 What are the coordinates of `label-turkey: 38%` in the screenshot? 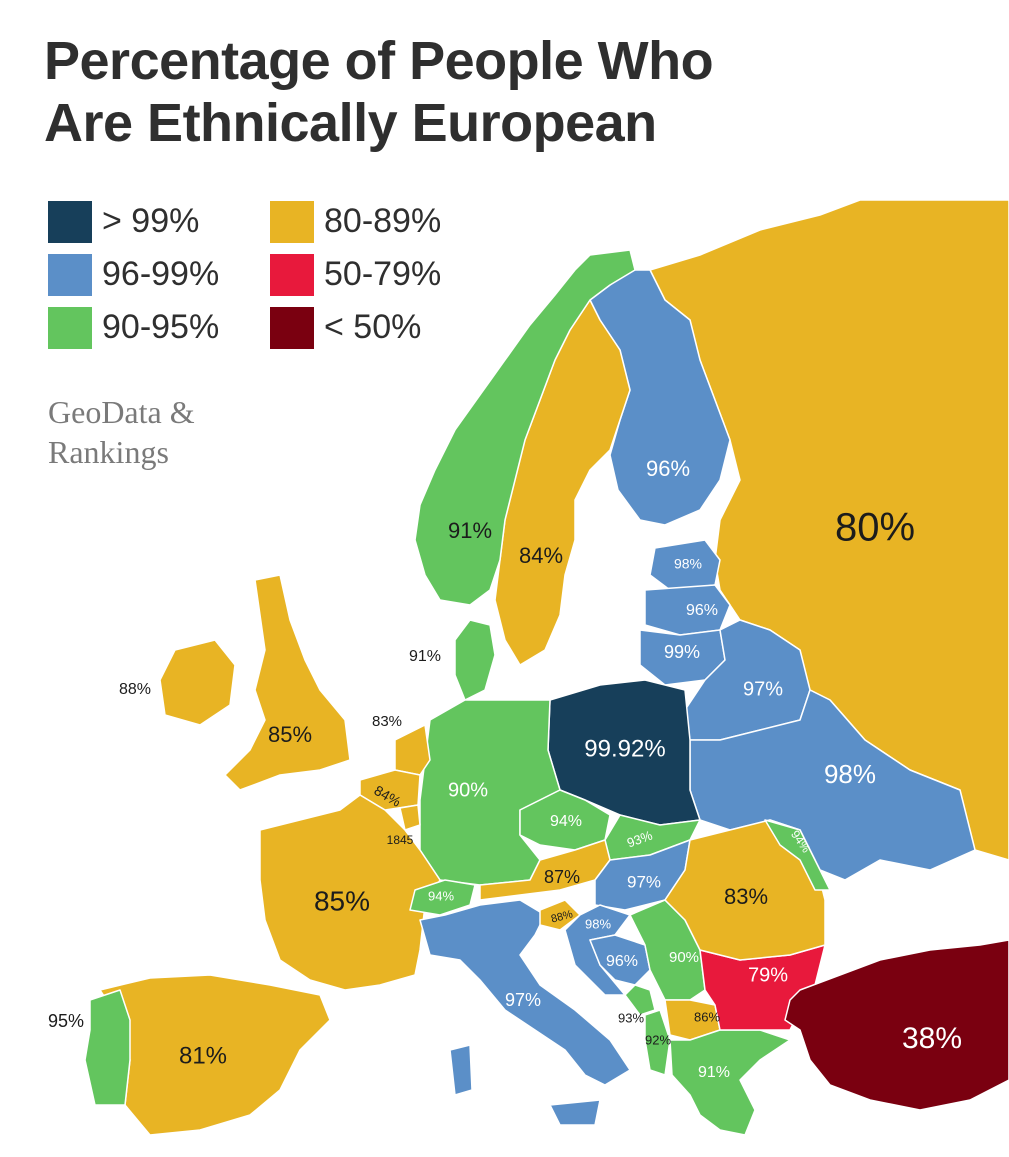 It's located at (932, 1038).